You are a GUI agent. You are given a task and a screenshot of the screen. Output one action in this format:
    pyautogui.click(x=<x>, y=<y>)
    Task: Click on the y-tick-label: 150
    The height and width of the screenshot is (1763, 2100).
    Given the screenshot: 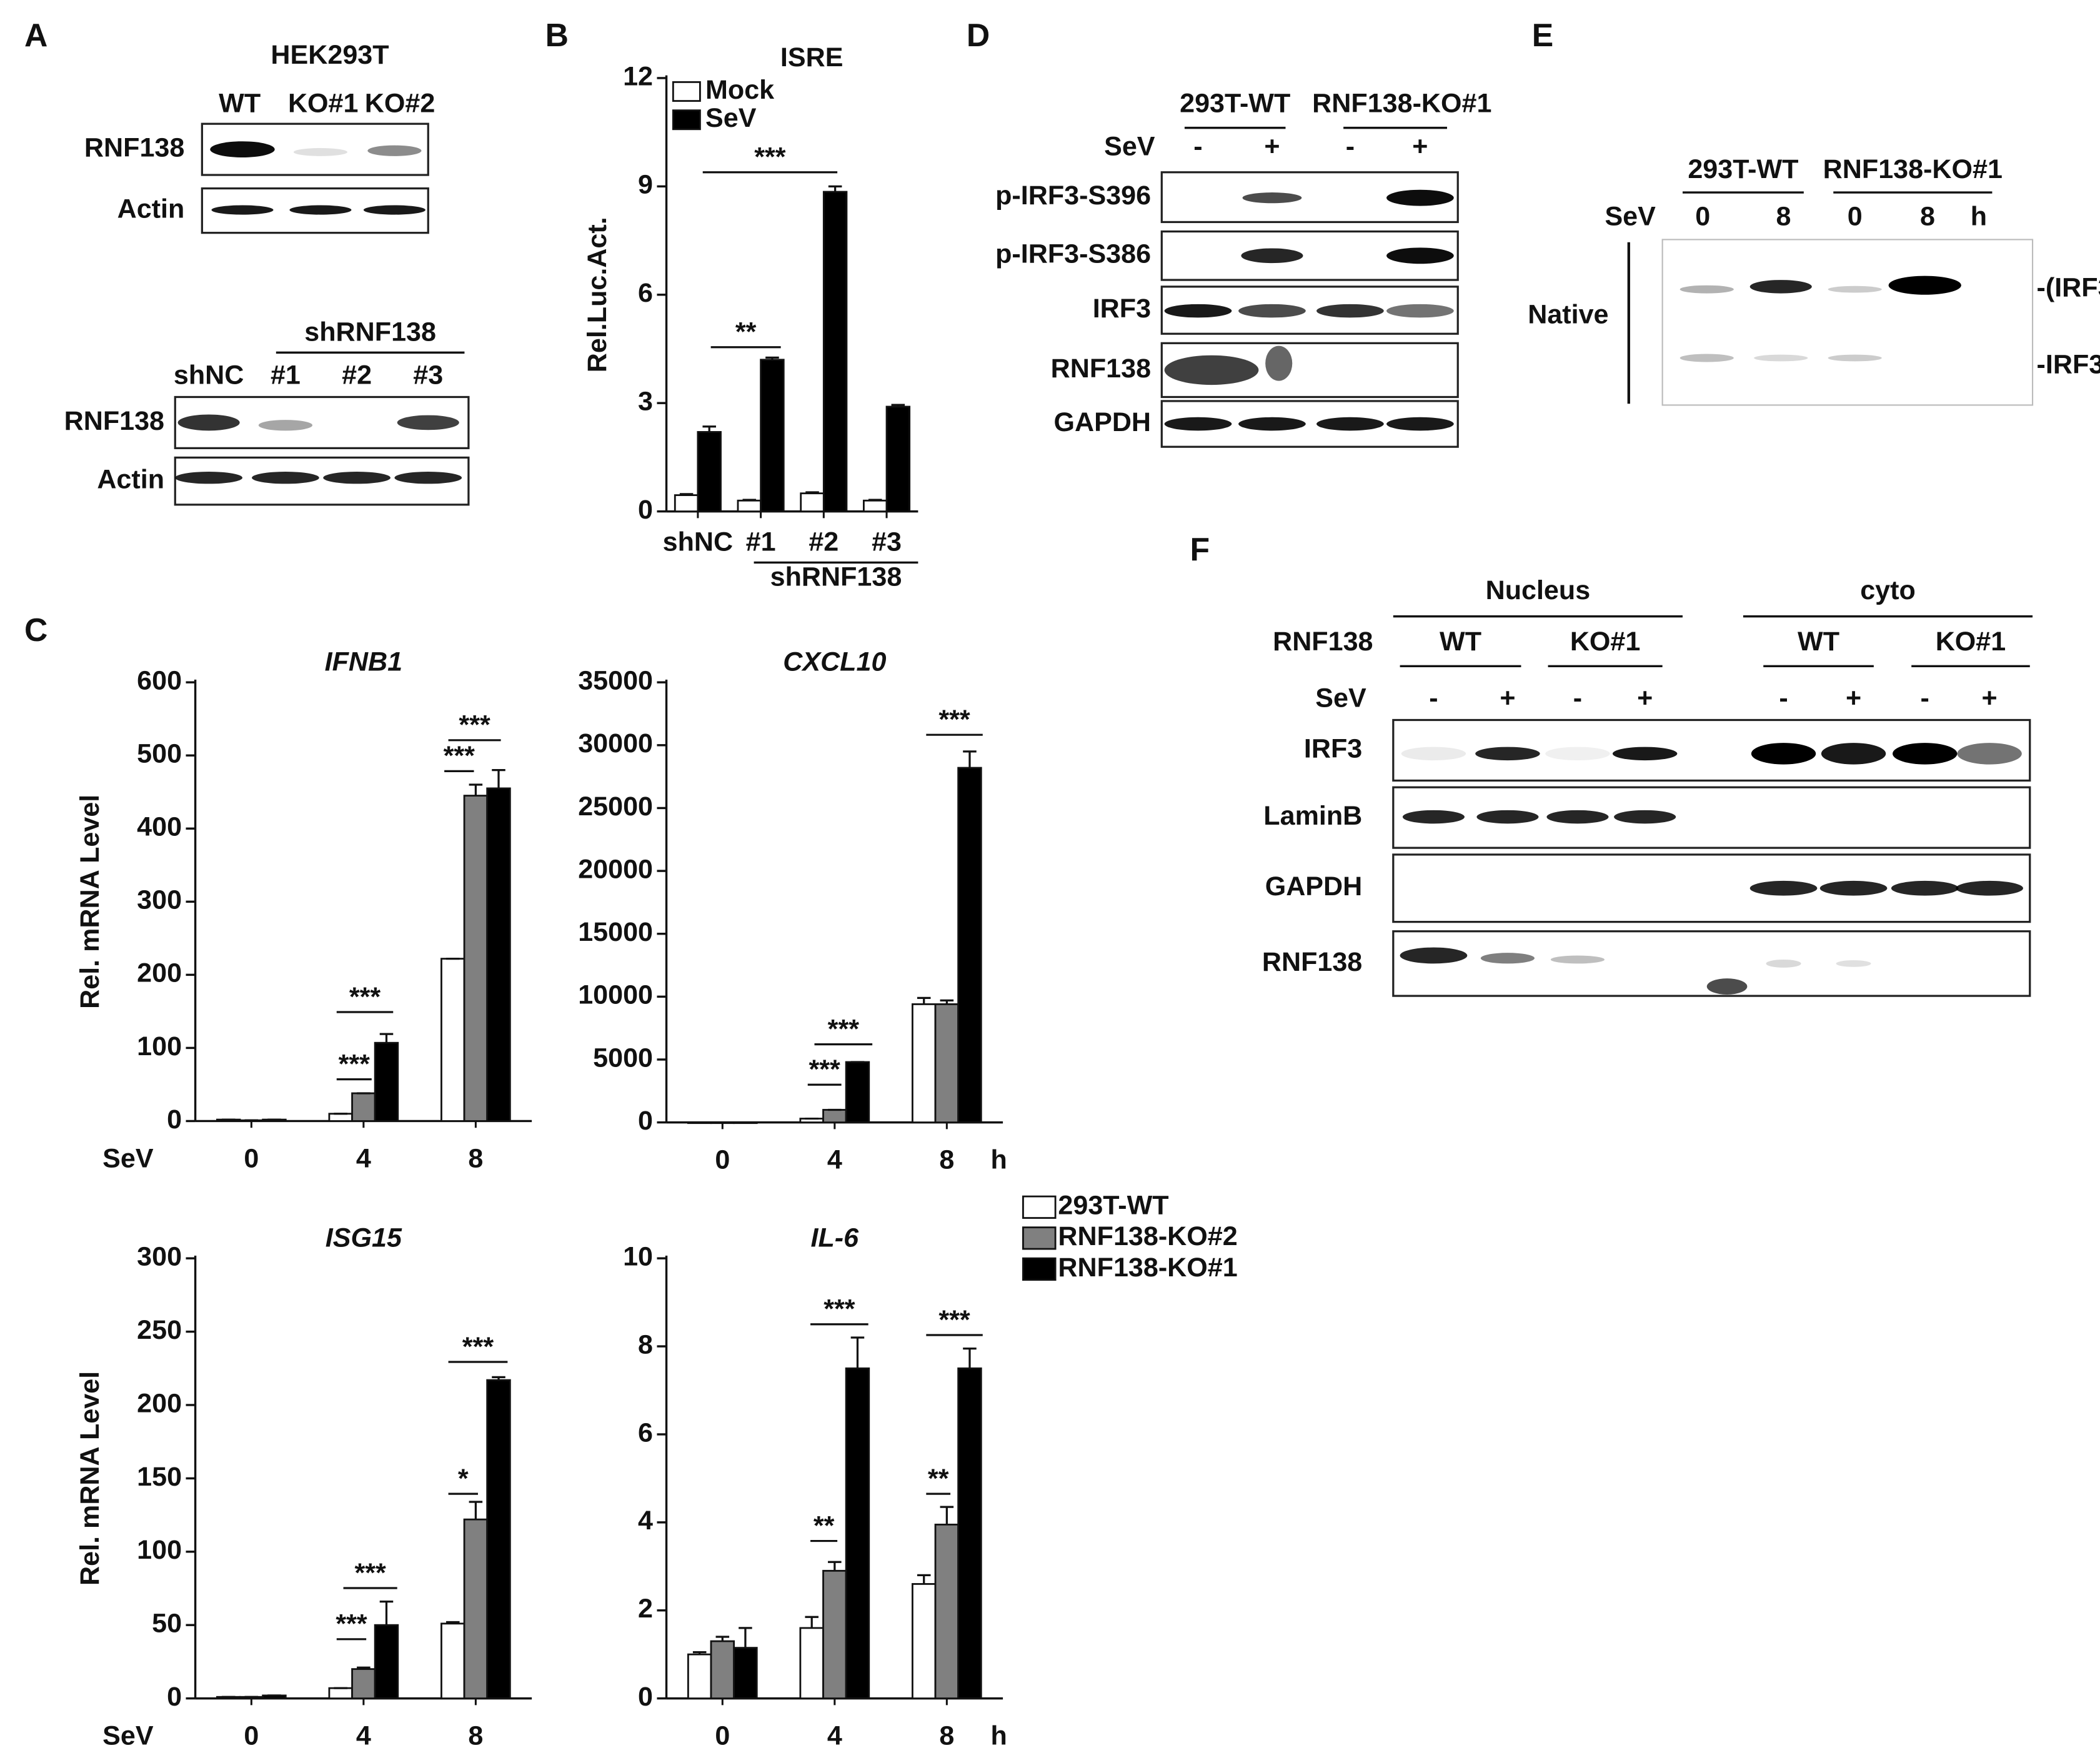 What is the action you would take?
    pyautogui.click(x=159, y=1477)
    